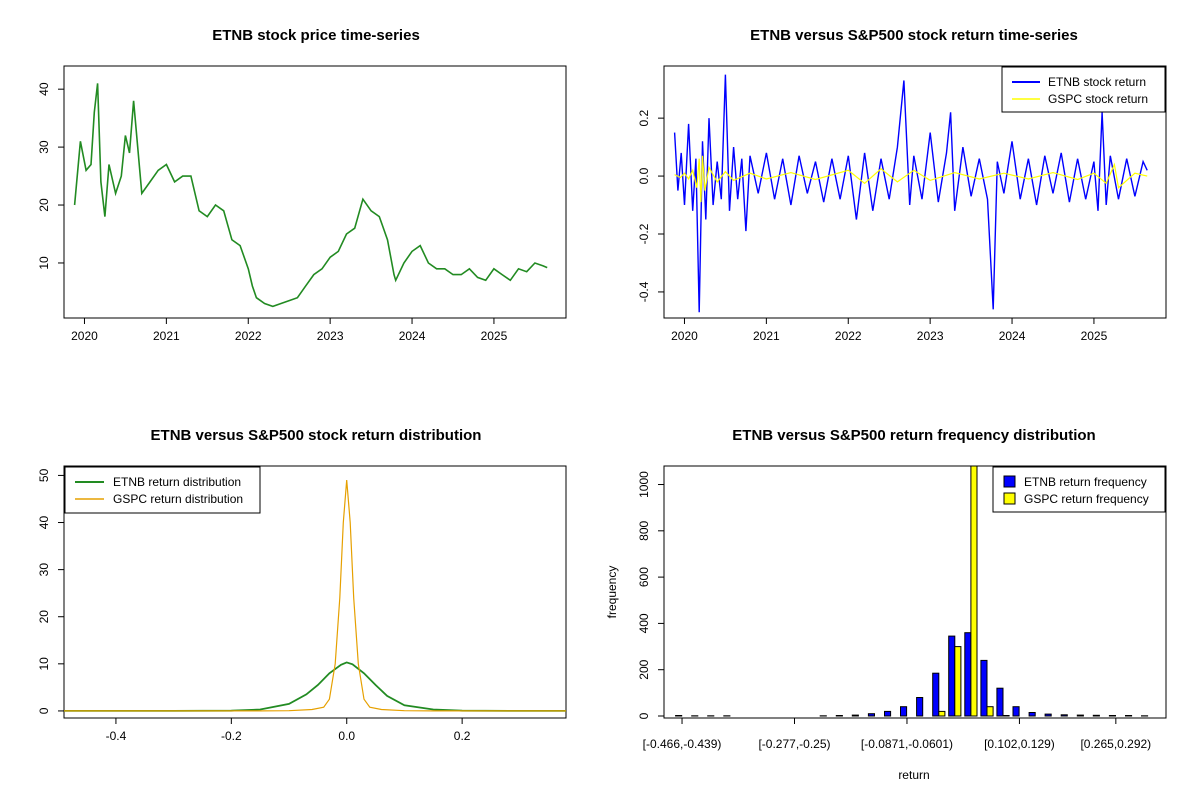  What do you see at coordinates (644, 669) in the screenshot?
I see `frequency-y-tick-label: 200` at bounding box center [644, 669].